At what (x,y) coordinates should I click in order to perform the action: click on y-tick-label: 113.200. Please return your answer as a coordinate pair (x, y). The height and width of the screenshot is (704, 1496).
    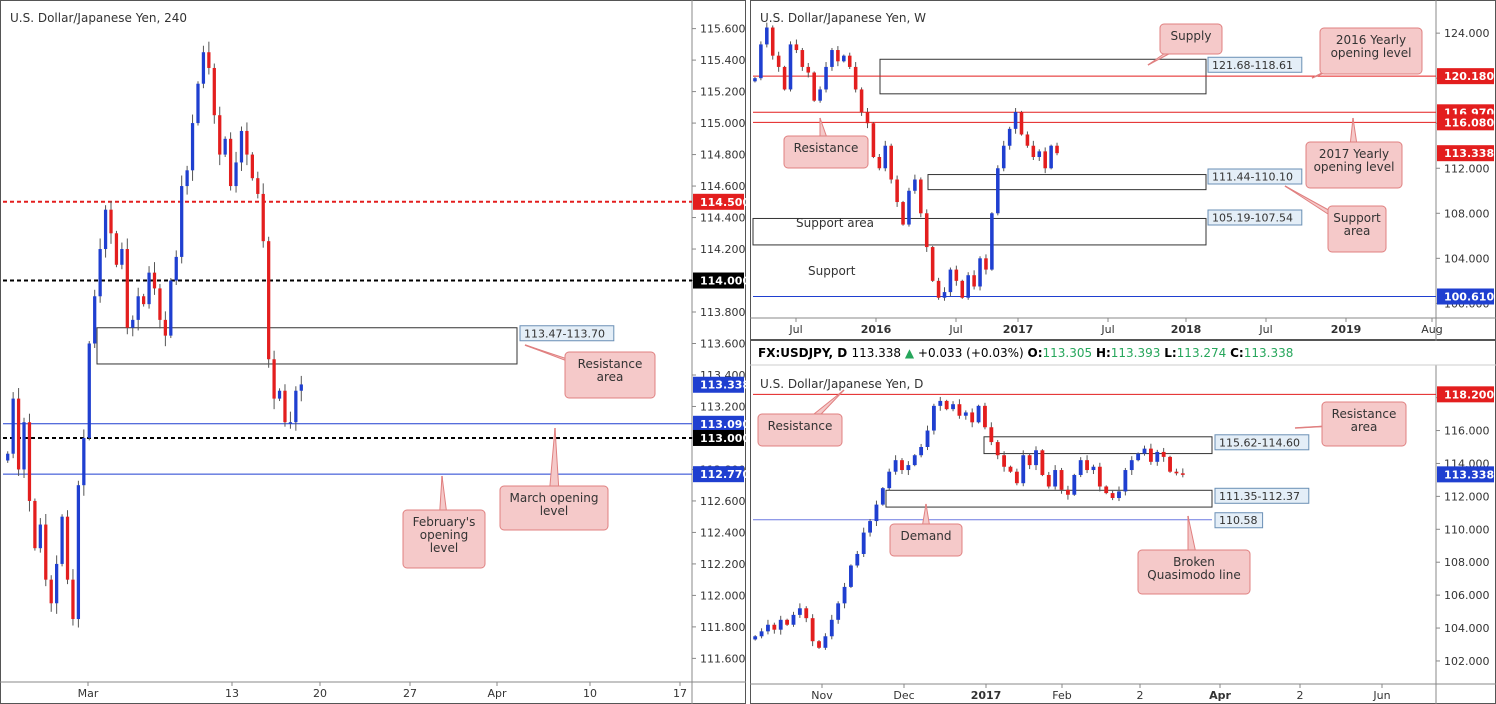
    Looking at the image, I should click on (723, 406).